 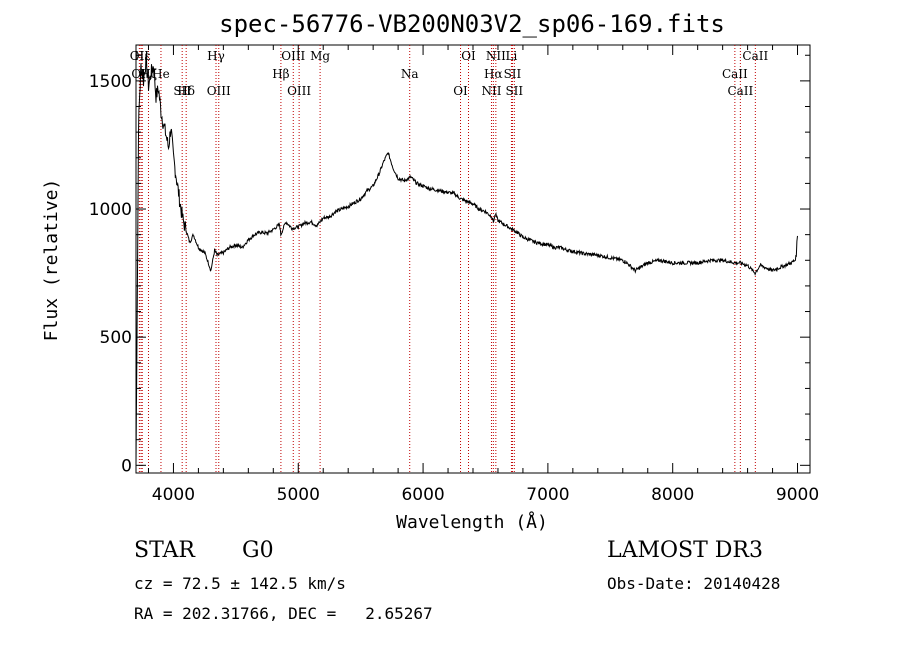 What do you see at coordinates (496, 56) in the screenshot?
I see `emission-line-label-18: NII` at bounding box center [496, 56].